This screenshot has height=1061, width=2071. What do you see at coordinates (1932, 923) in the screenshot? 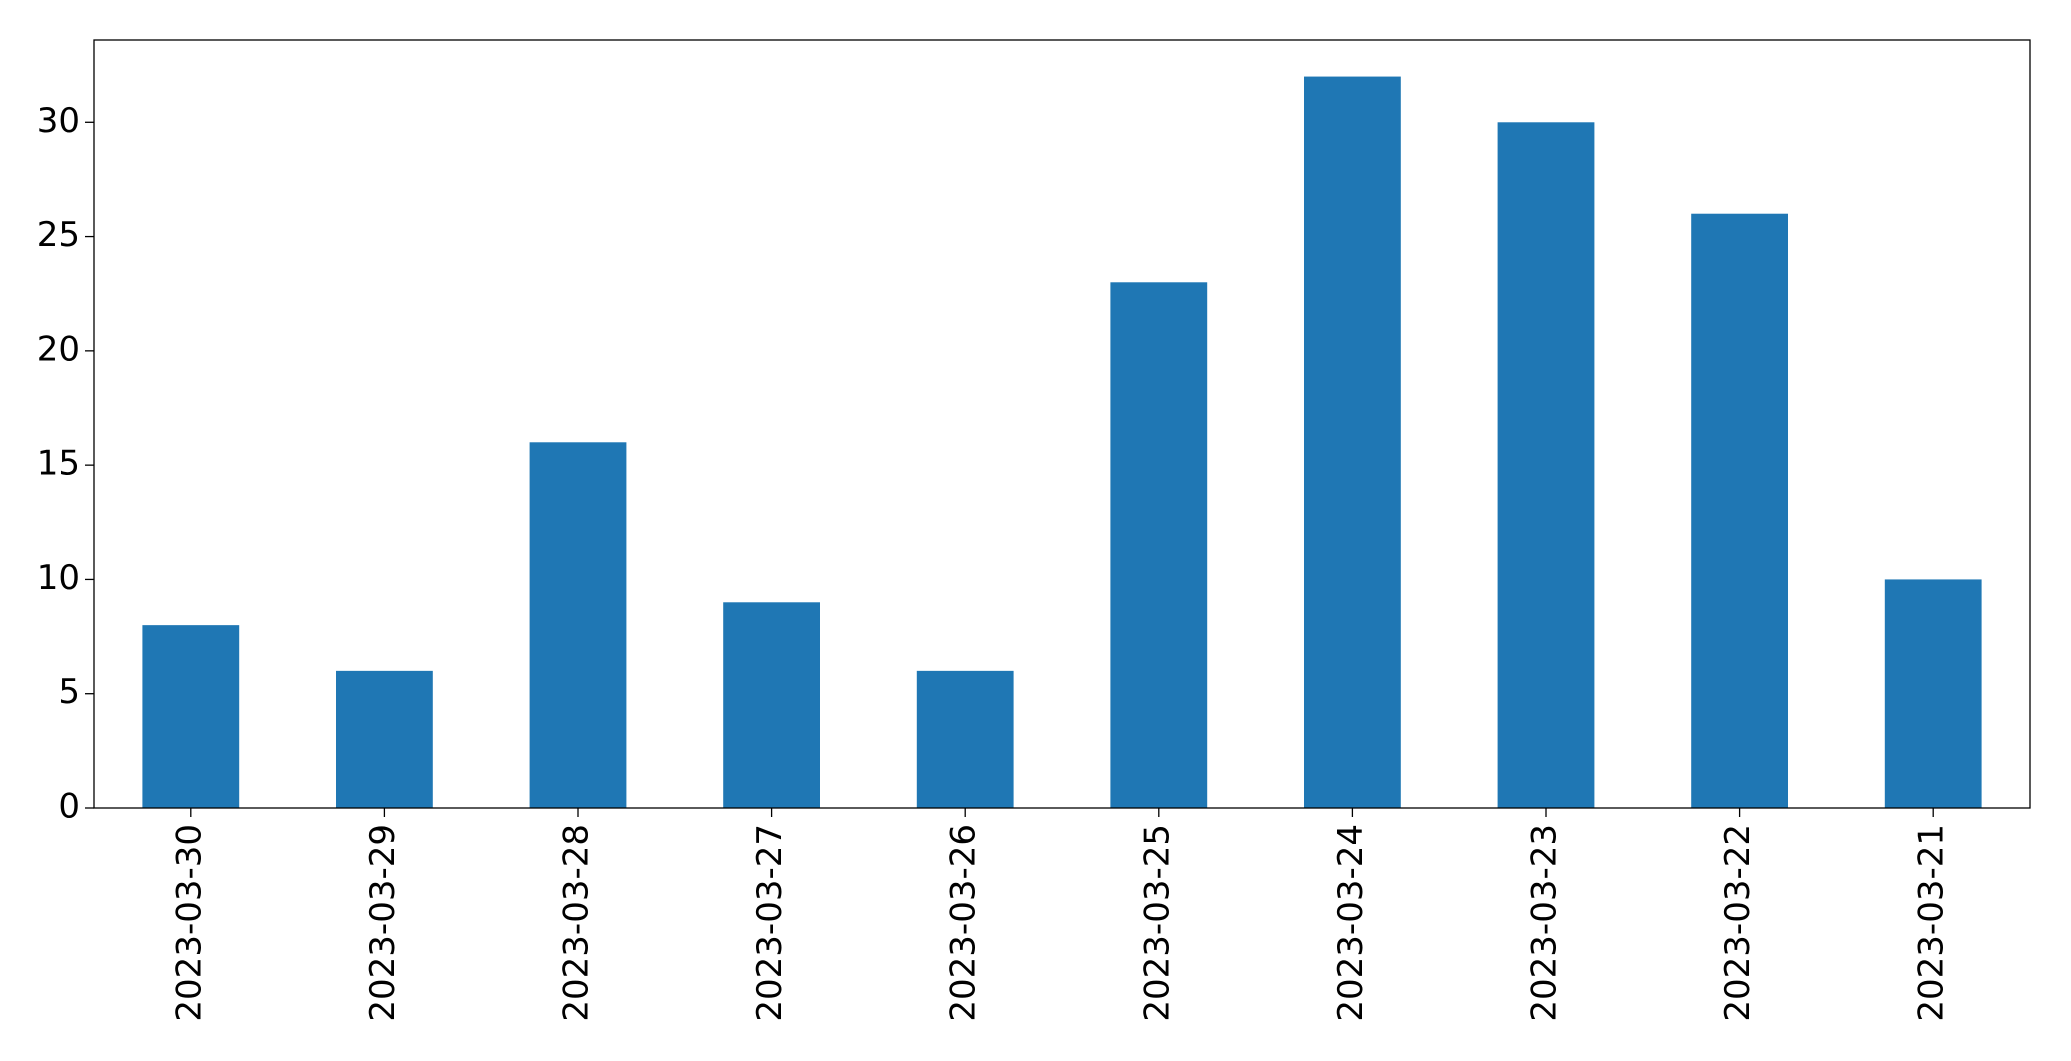
I see `x-tick-label: 2023-03-21` at bounding box center [1932, 923].